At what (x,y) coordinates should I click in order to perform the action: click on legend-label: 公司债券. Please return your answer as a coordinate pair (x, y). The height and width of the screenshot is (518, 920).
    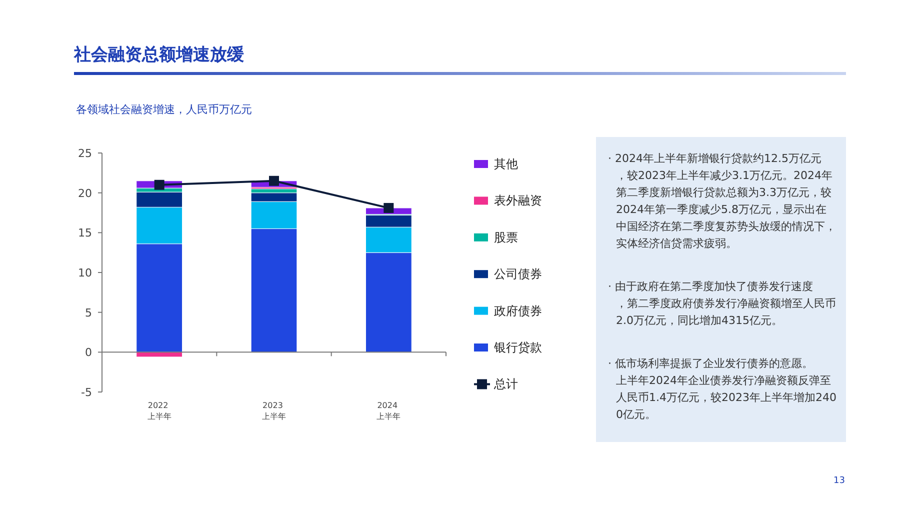
    Looking at the image, I should click on (518, 274).